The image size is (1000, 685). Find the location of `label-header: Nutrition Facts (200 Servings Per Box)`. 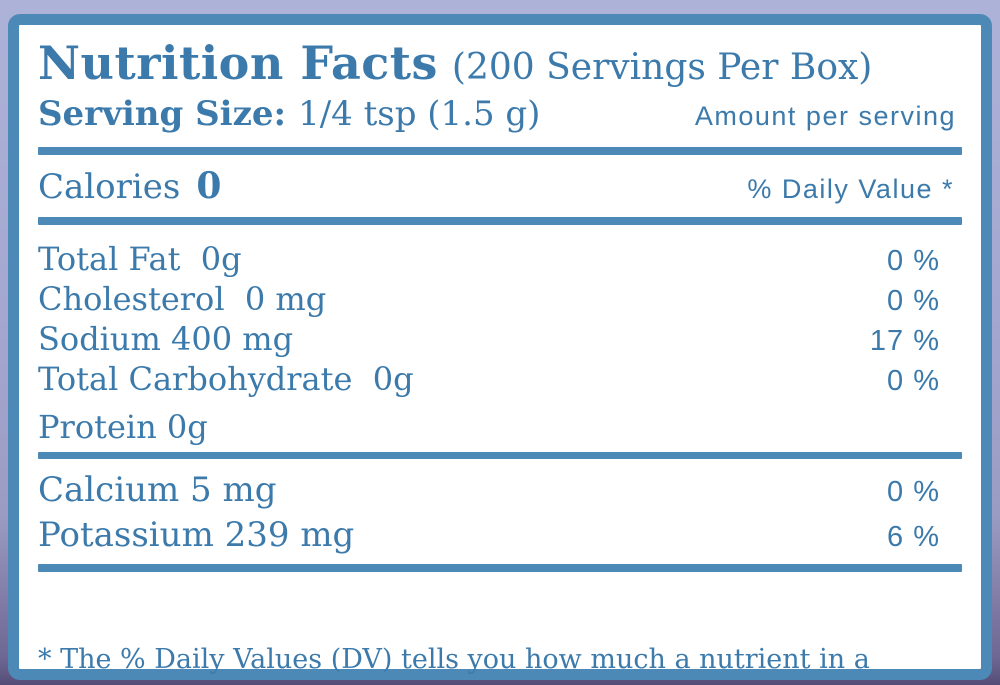

label-header: Nutrition Facts (200 Servings Per Box) is located at coordinates (500, 61).